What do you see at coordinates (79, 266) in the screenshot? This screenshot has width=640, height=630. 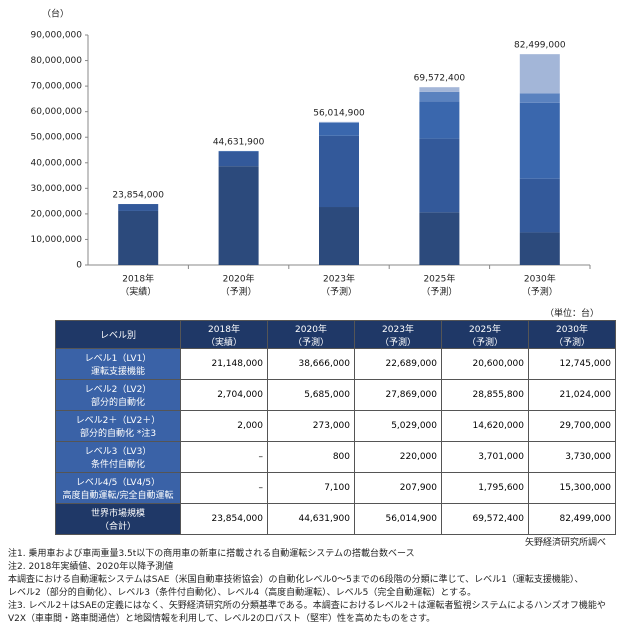 I see `y-tick-label: 0` at bounding box center [79, 266].